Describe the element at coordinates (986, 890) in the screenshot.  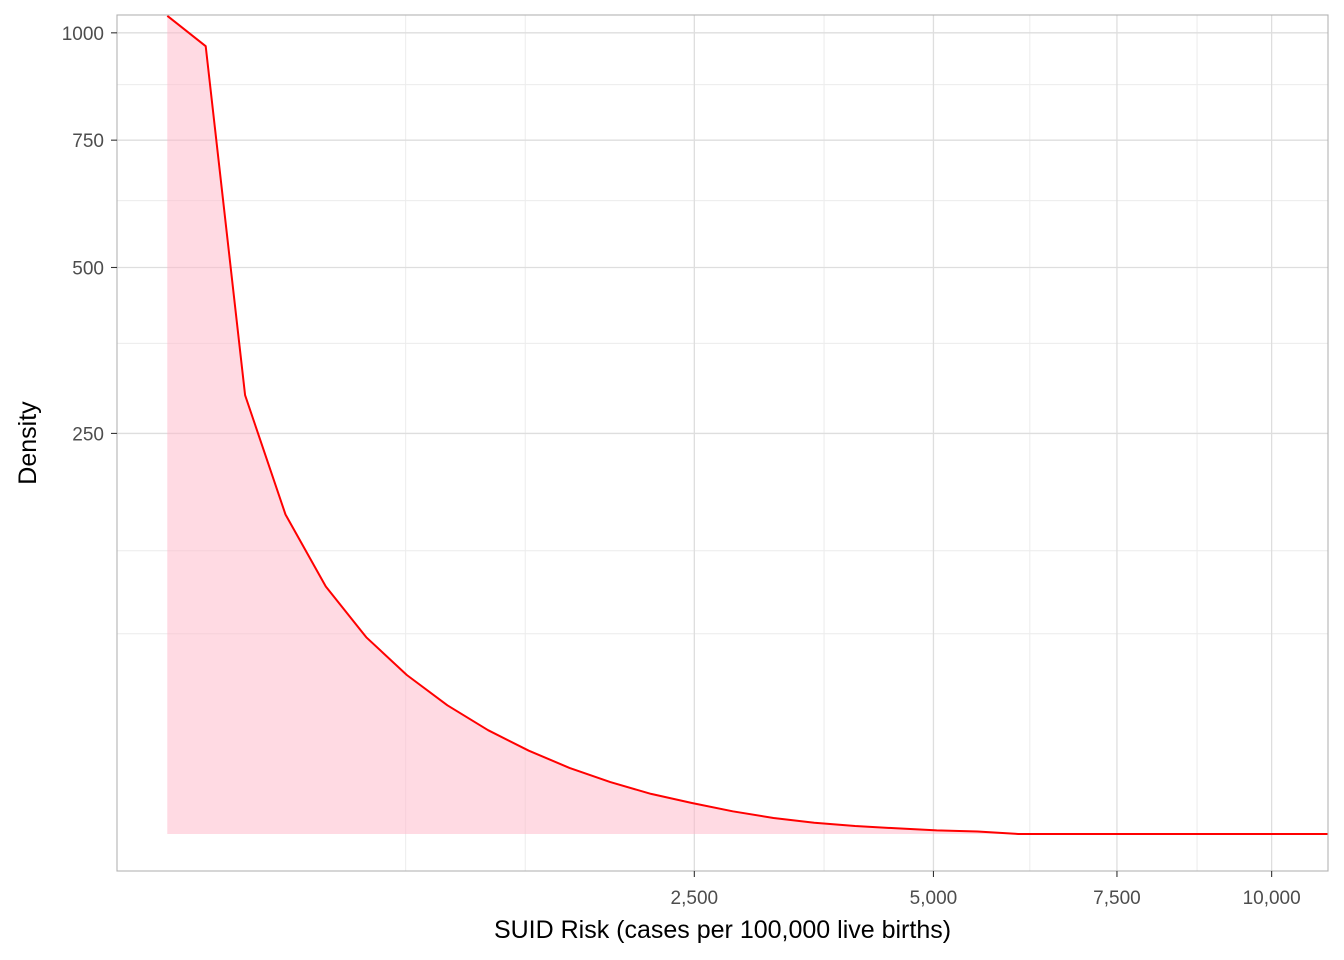
I see `x-axis: 2,500 5,000 7,500 10,000` at that location.